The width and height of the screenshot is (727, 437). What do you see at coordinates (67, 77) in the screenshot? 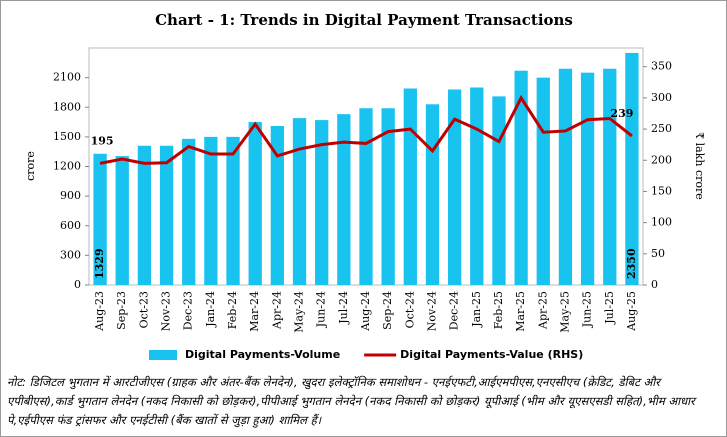
I see `y-tick-label: 2100` at bounding box center [67, 77].